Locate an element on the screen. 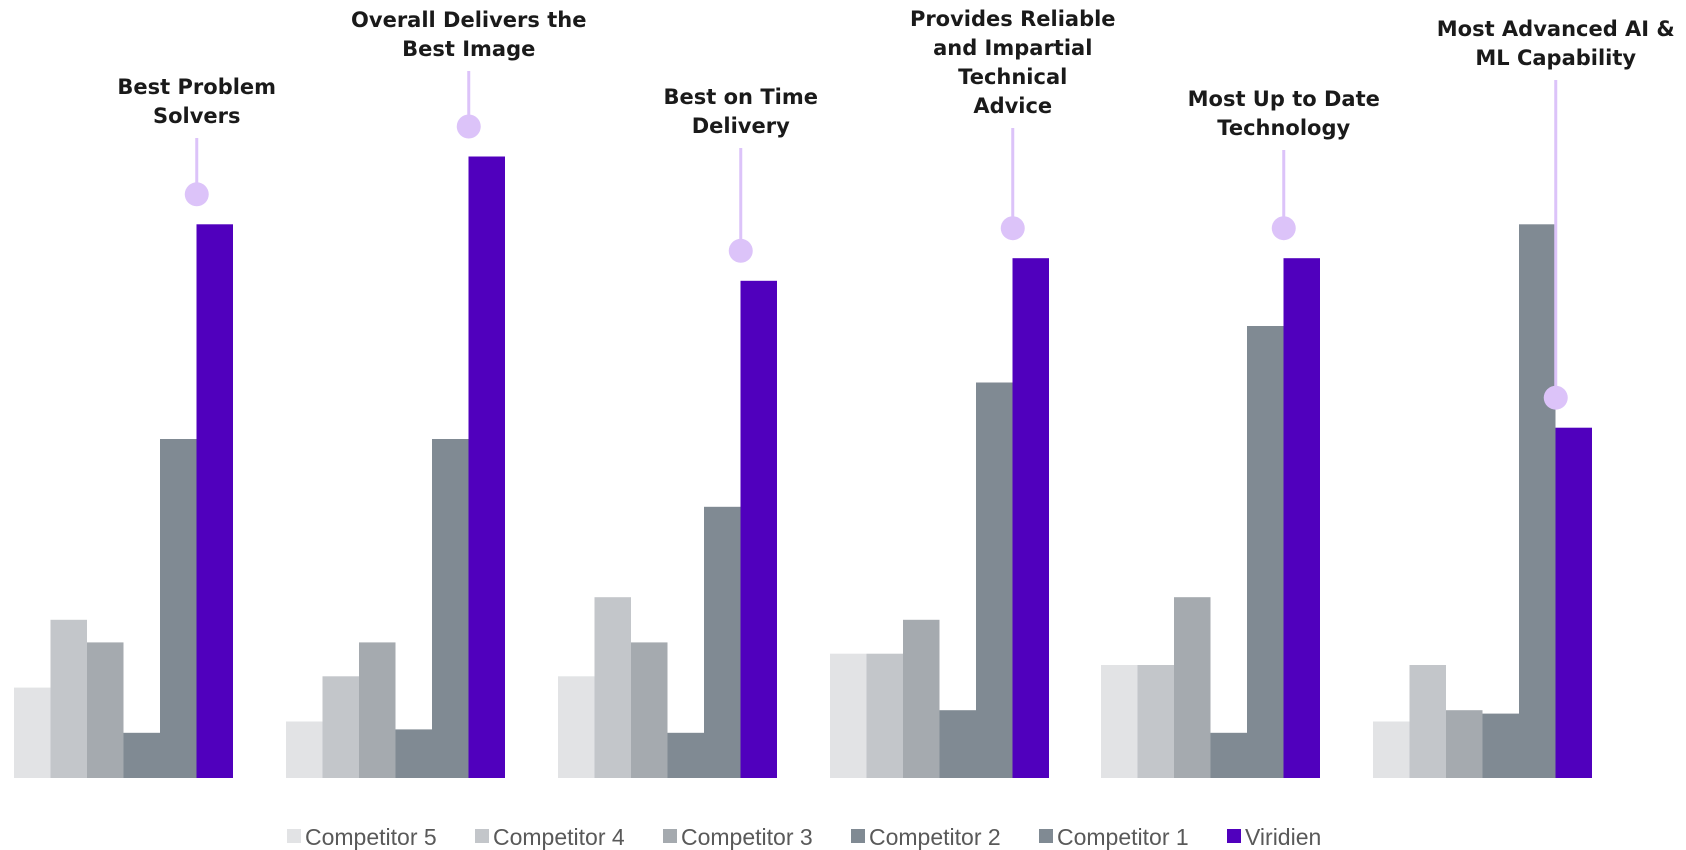  legend-item-competitor-5: Competitor 5 is located at coordinates (362, 837).